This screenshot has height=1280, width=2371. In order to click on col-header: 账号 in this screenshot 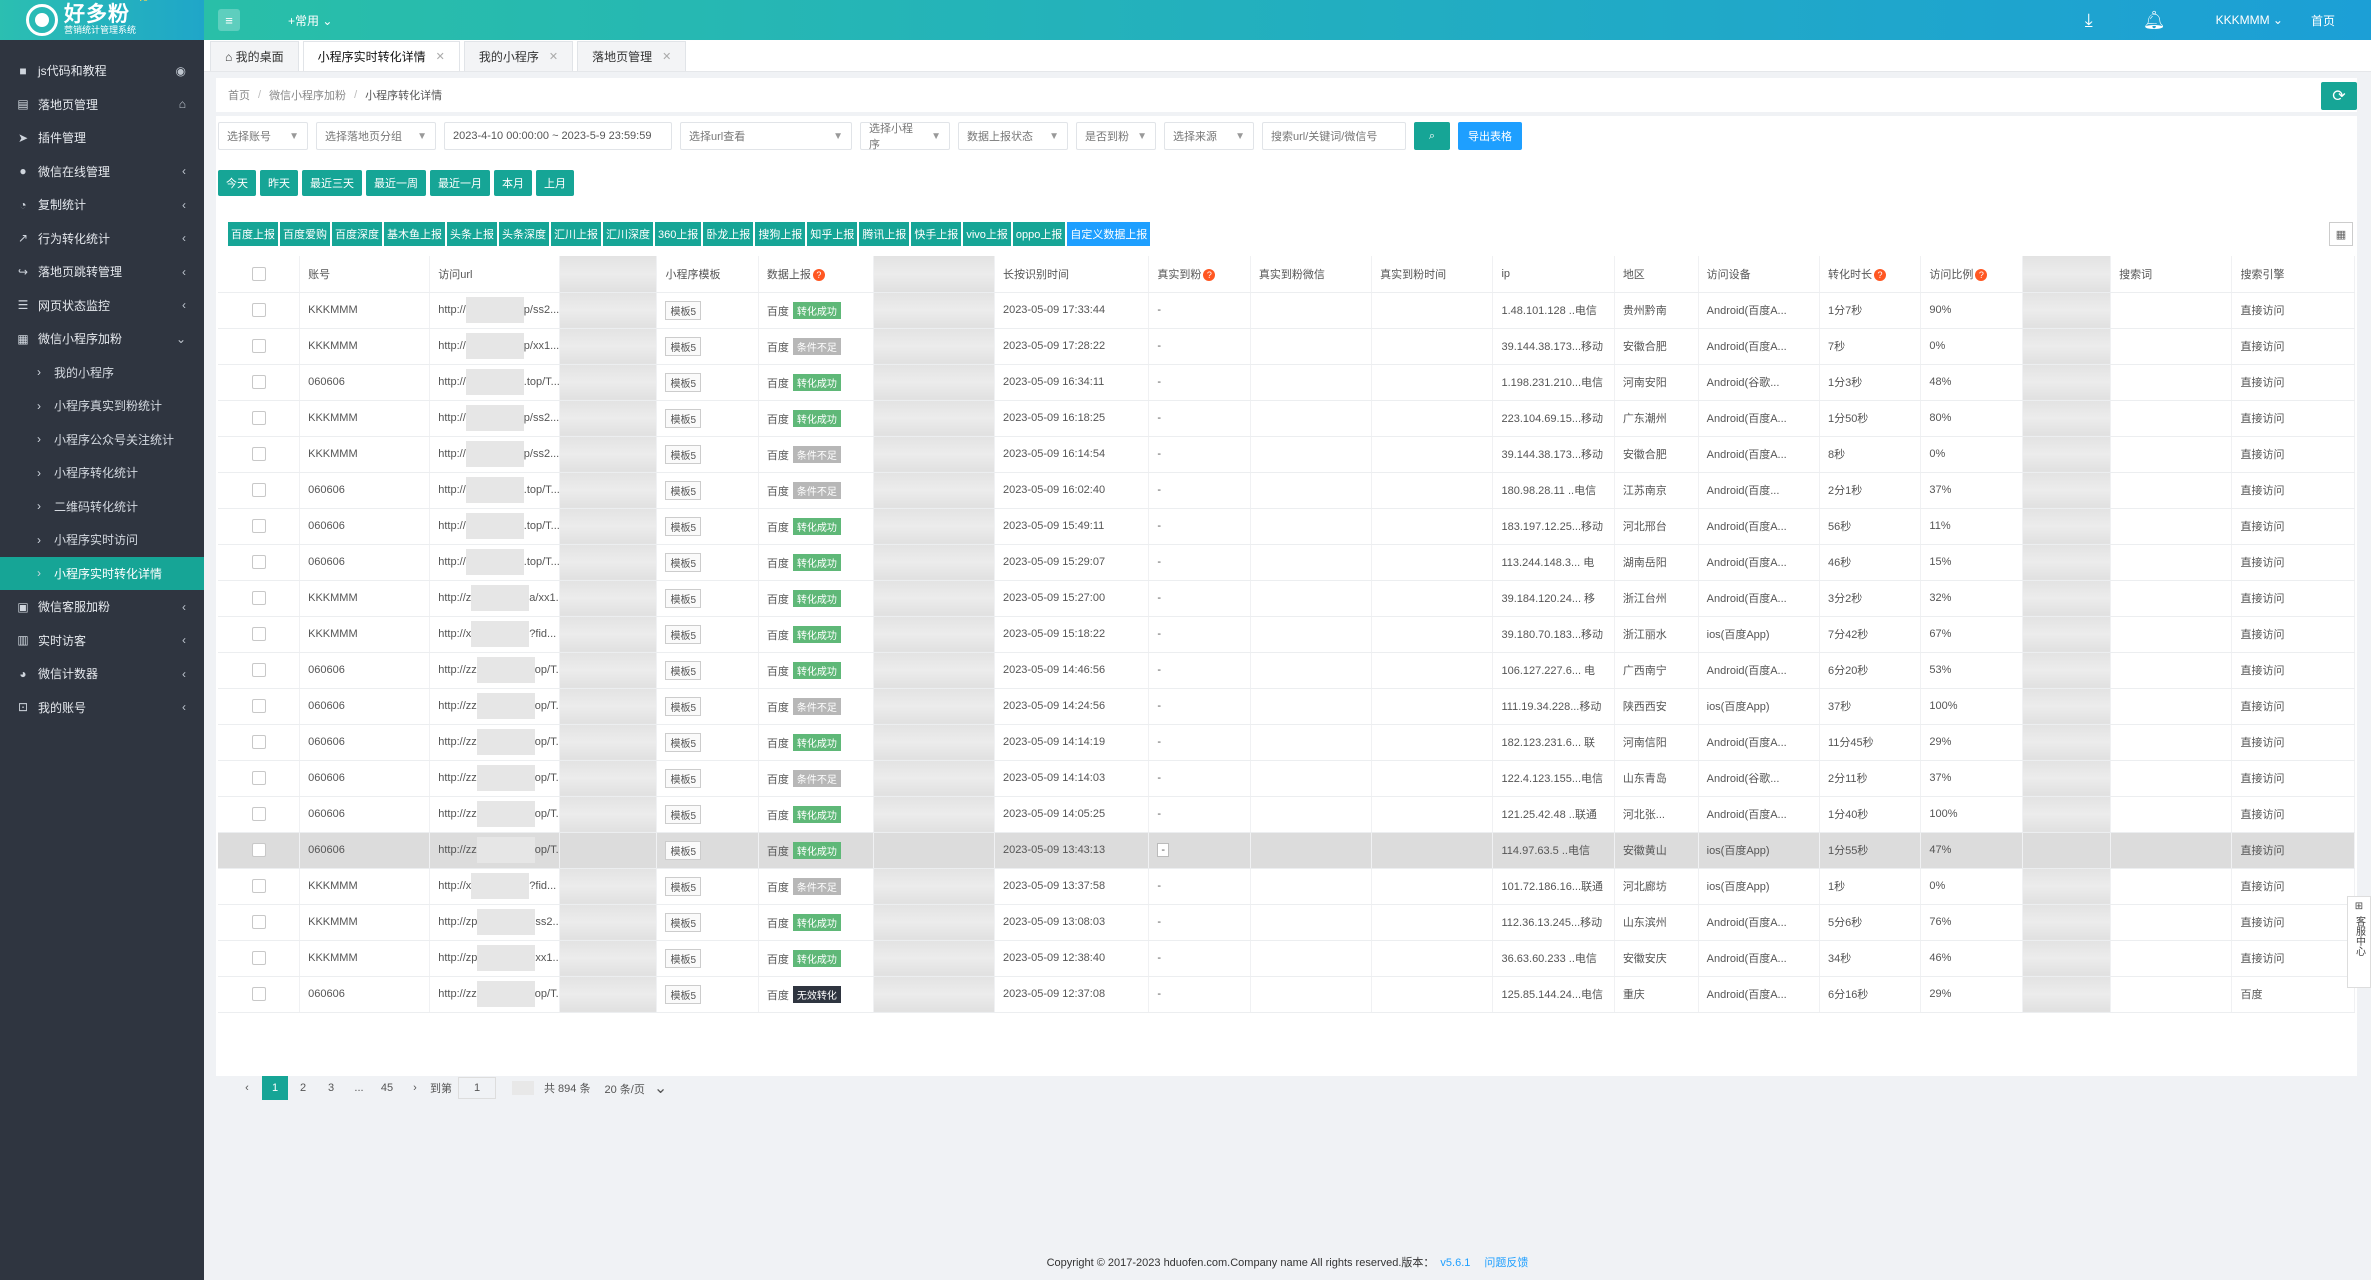, I will do `click(365, 274)`.